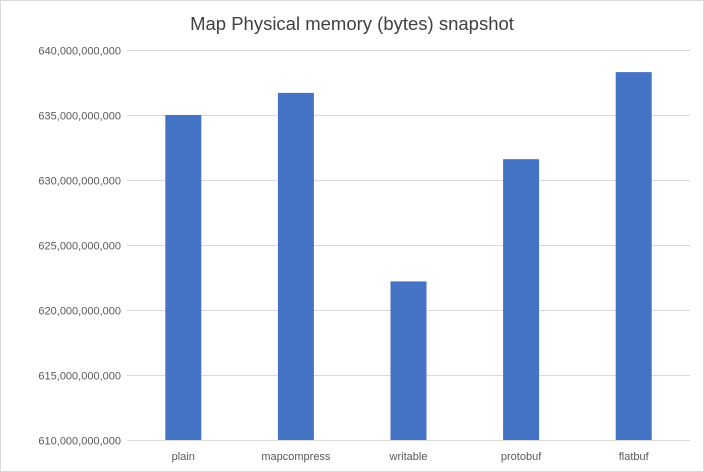 This screenshot has width=704, height=472. Describe the element at coordinates (79, 52) in the screenshot. I see `y-tick-label: 640,000,000,000` at that location.